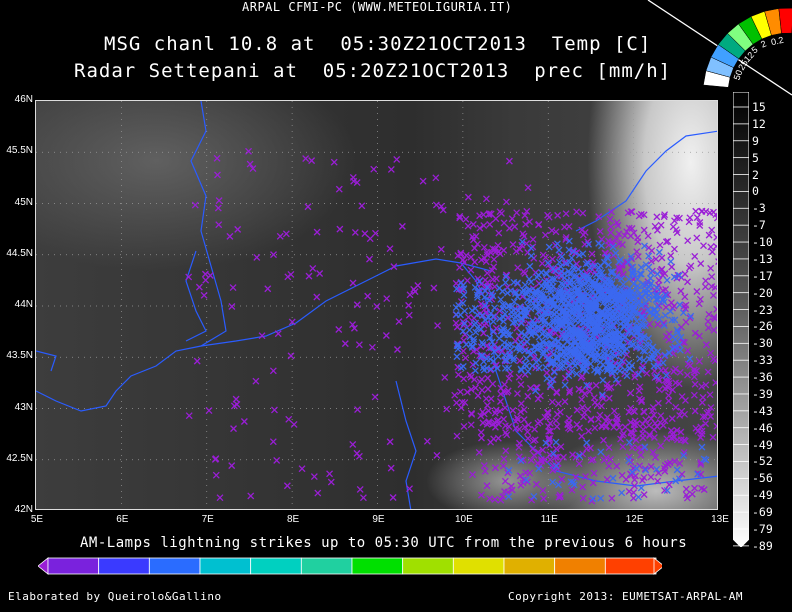 The width and height of the screenshot is (792, 612). Describe the element at coordinates (466, 582) in the screenshot. I see `lightning-scale-label: 16` at that location.